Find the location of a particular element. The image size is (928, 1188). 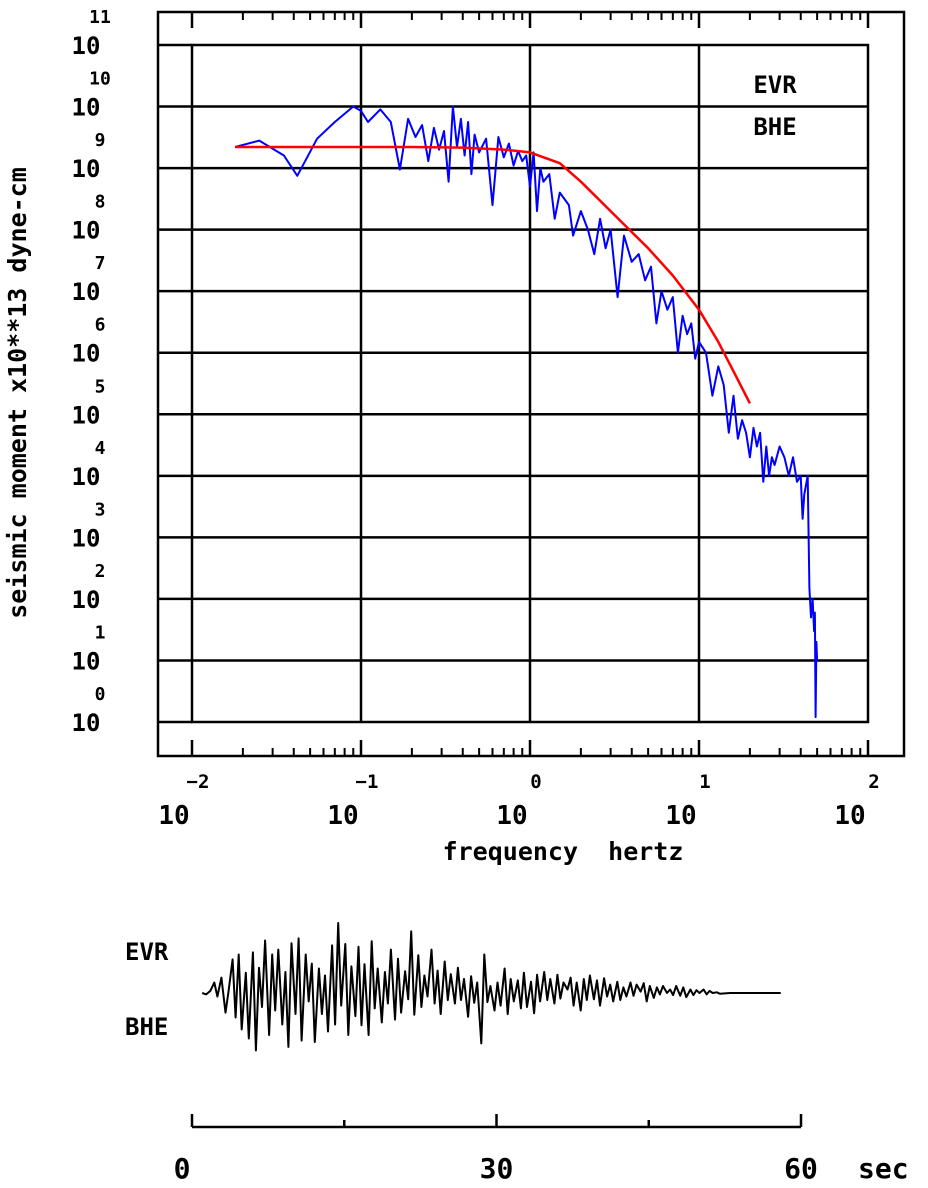

y-tick-label-exponent: 7 is located at coordinates (100, 263).